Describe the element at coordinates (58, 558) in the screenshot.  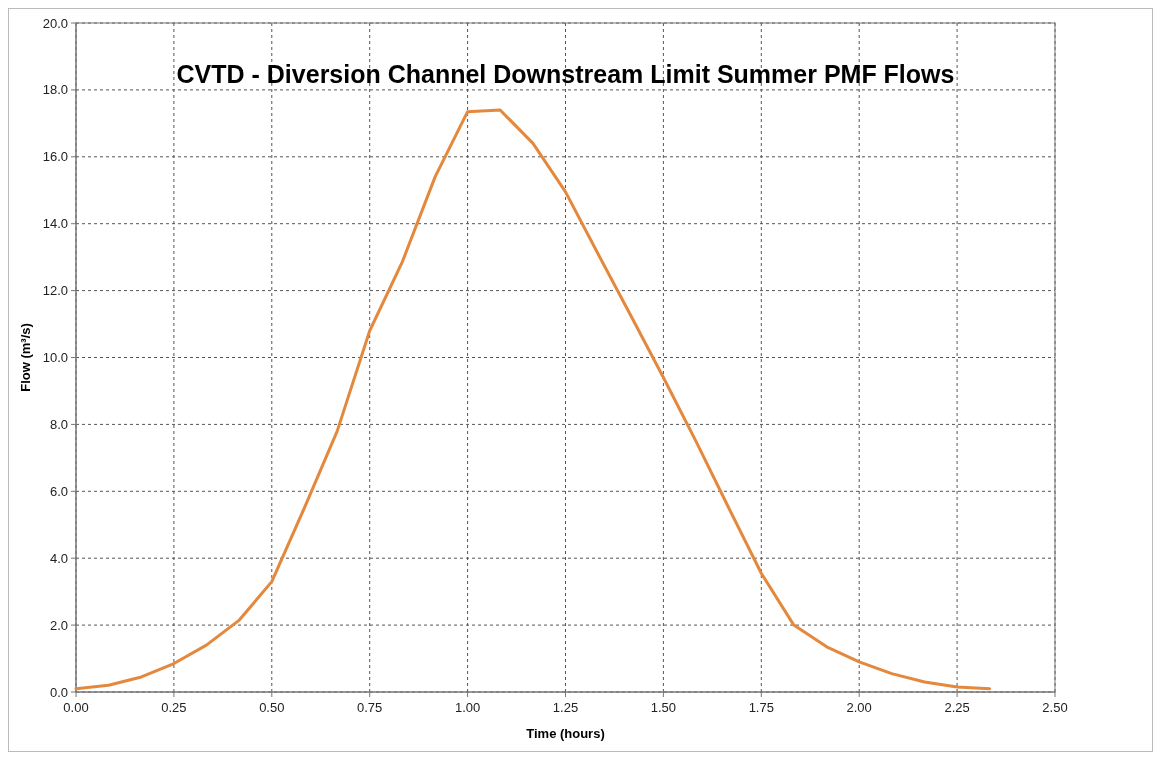
I see `y-tick-label: 4.0` at that location.